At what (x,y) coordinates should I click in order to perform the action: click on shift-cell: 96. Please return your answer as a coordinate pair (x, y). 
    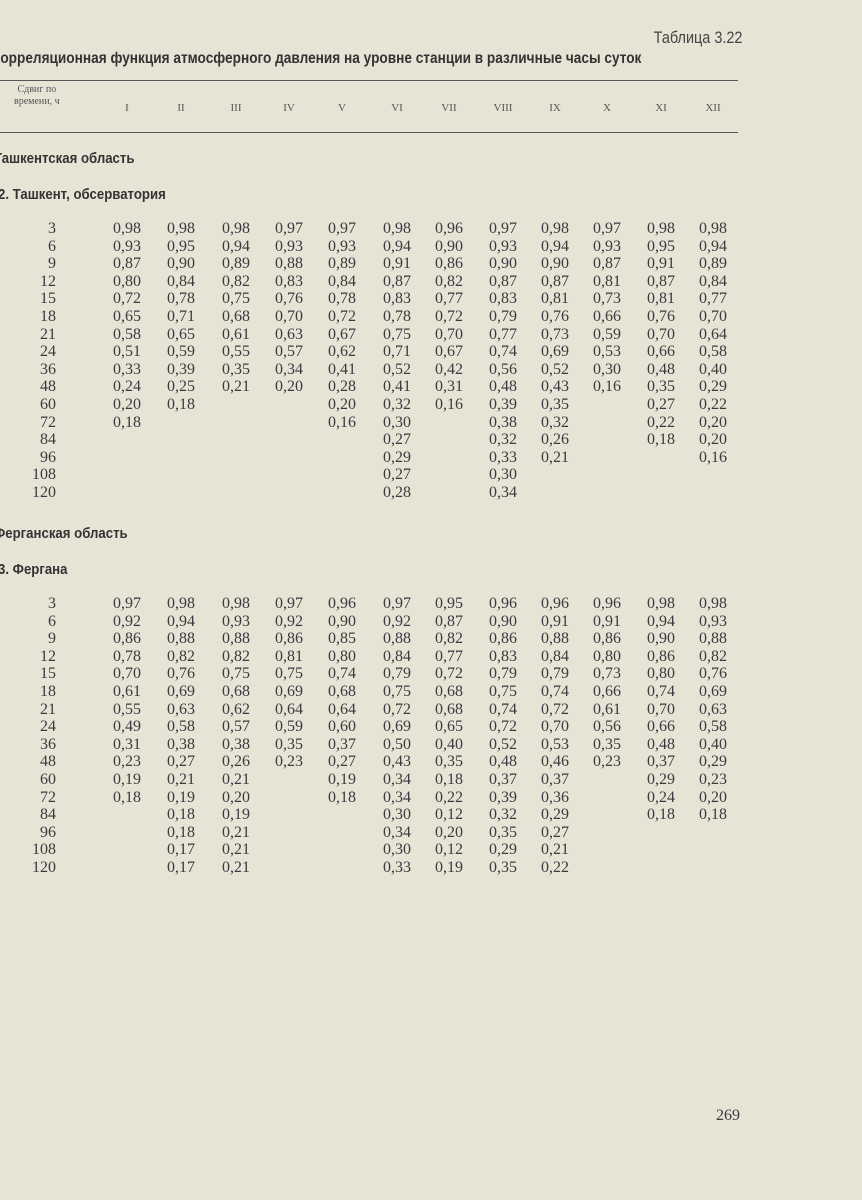
    Looking at the image, I should click on (48, 457).